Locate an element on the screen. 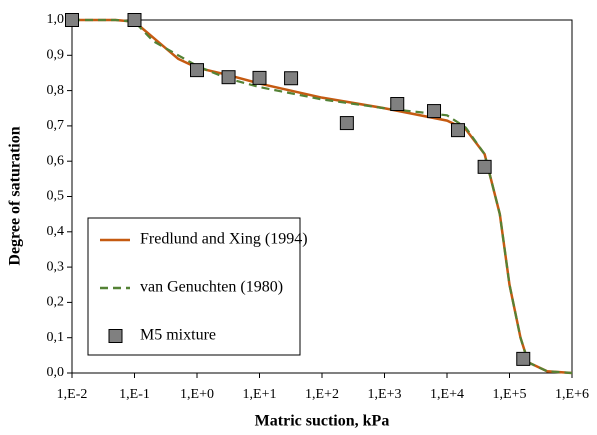 The height and width of the screenshot is (435, 597). y-axis-title: Degree of saturation is located at coordinates (15, 195).